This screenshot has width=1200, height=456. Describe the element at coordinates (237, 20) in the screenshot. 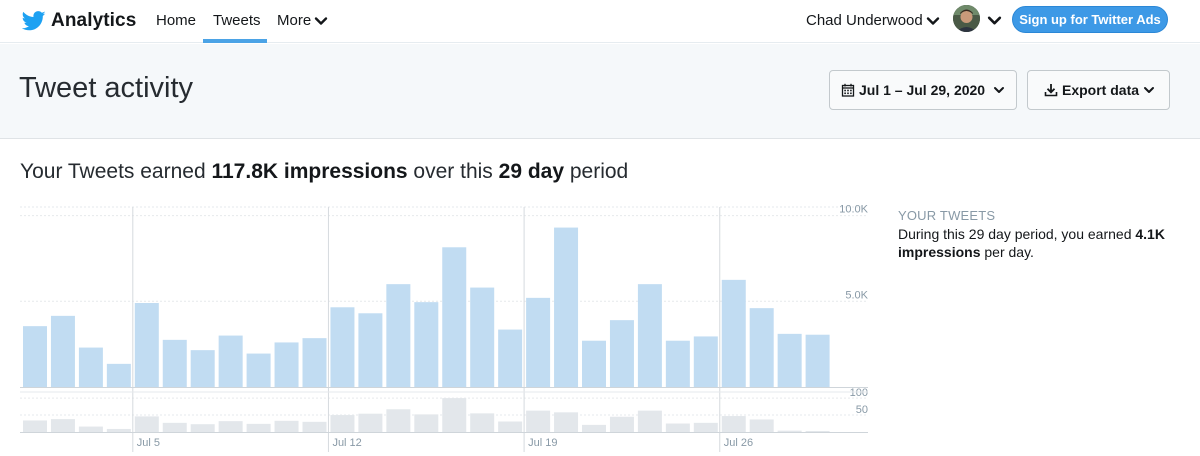

I see `nav-tweets-link: Tweets` at that location.